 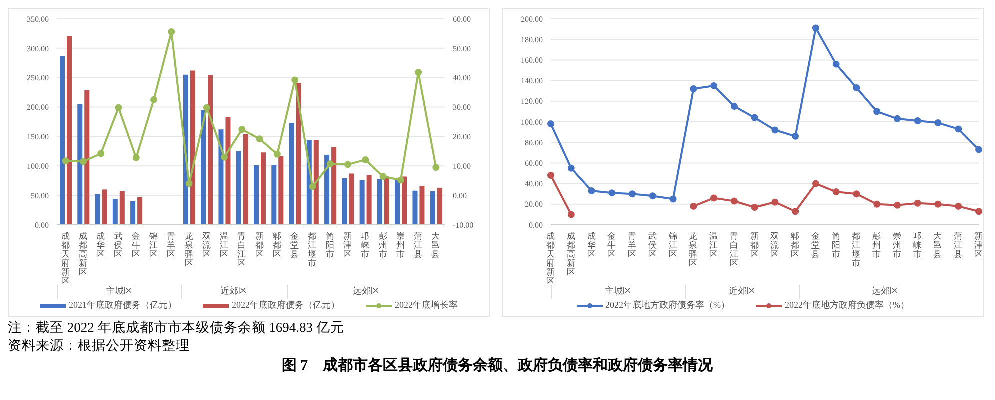 I want to click on legend-label: 2022年底政府债务（亿元）, so click(x=285, y=305).